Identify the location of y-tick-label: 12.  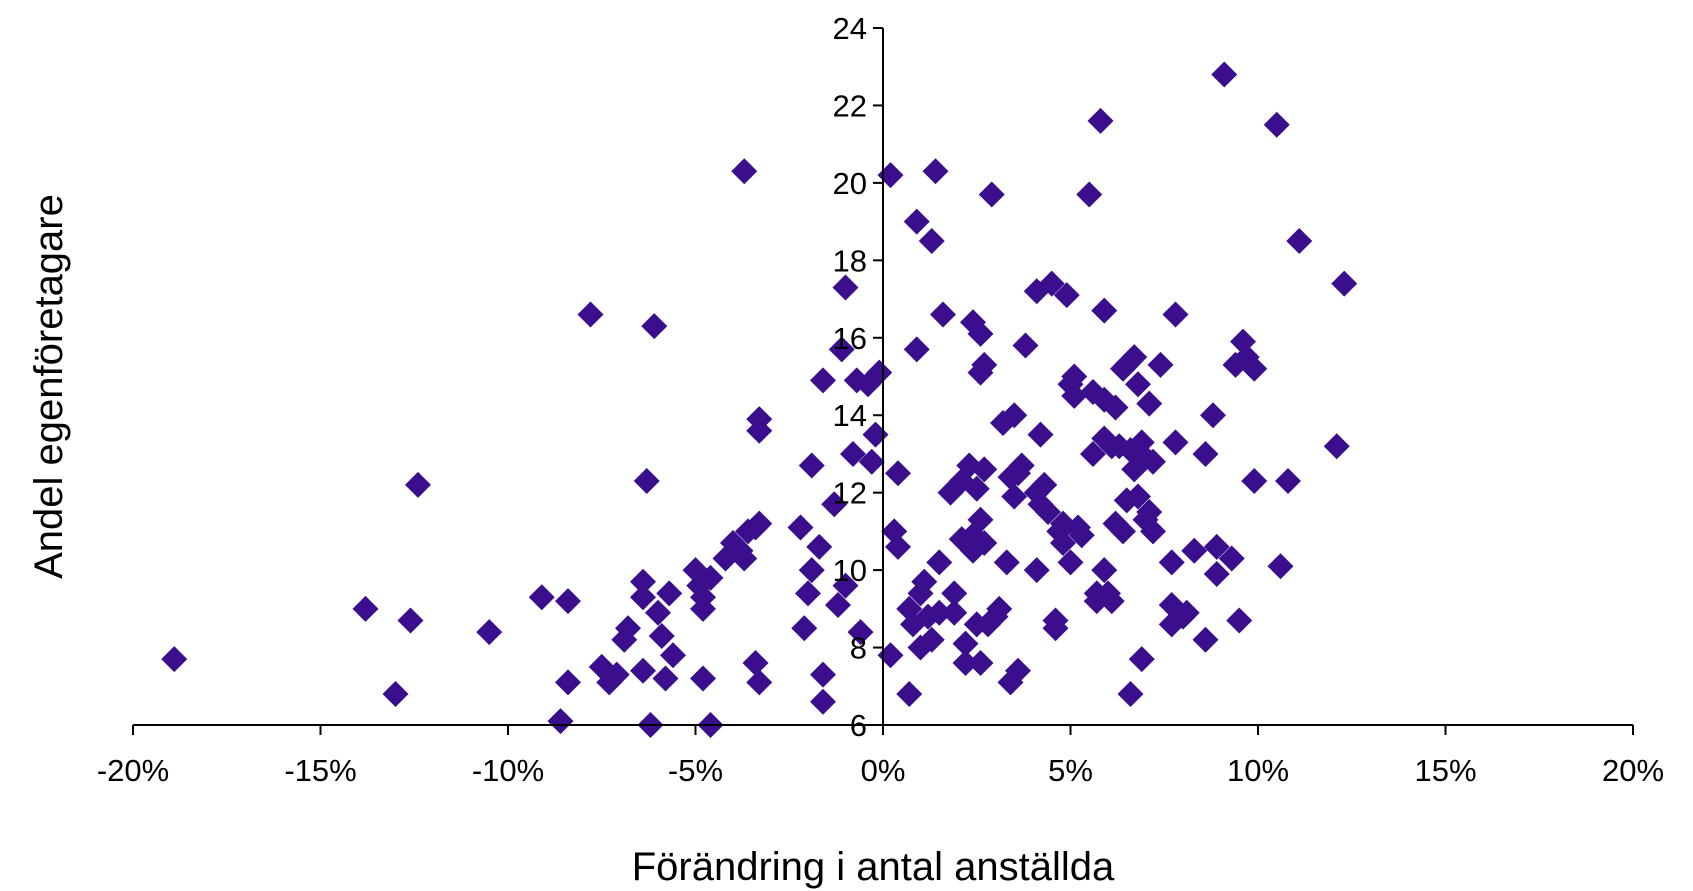
(850, 493).